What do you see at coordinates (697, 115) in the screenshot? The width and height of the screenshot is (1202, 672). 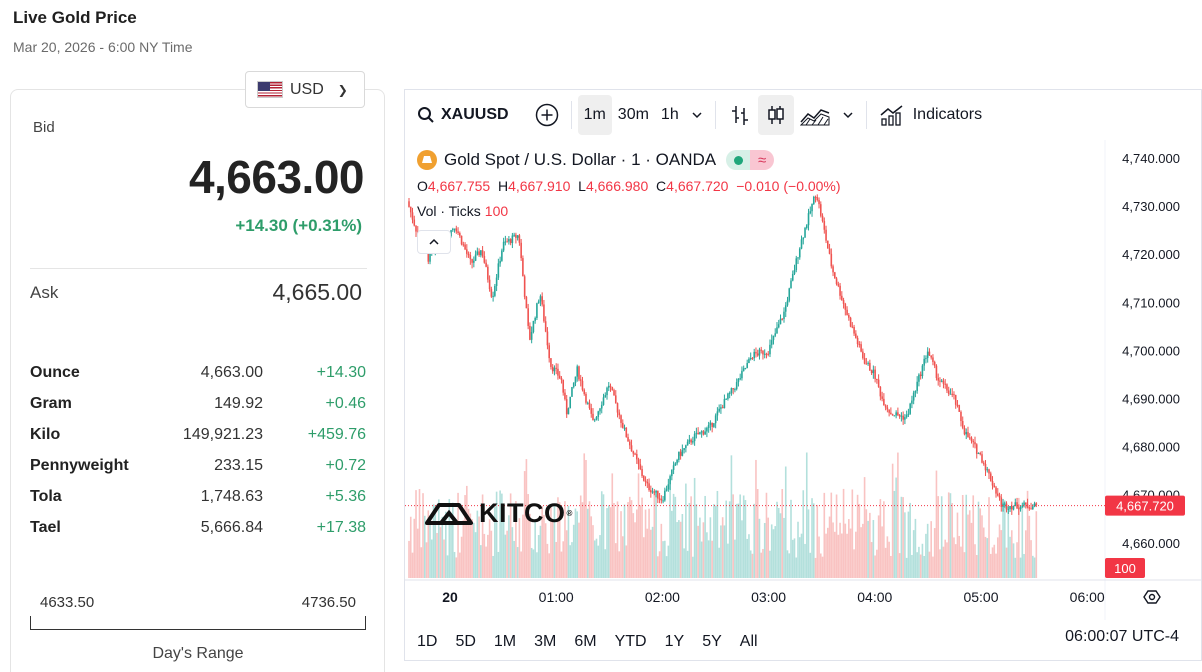 I see `interval-dropdown` at bounding box center [697, 115].